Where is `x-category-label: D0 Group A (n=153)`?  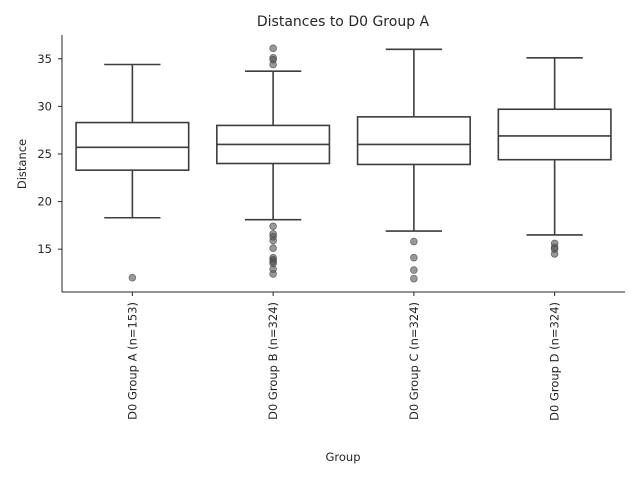
x-category-label: D0 Group A (n=153) is located at coordinates (132, 361).